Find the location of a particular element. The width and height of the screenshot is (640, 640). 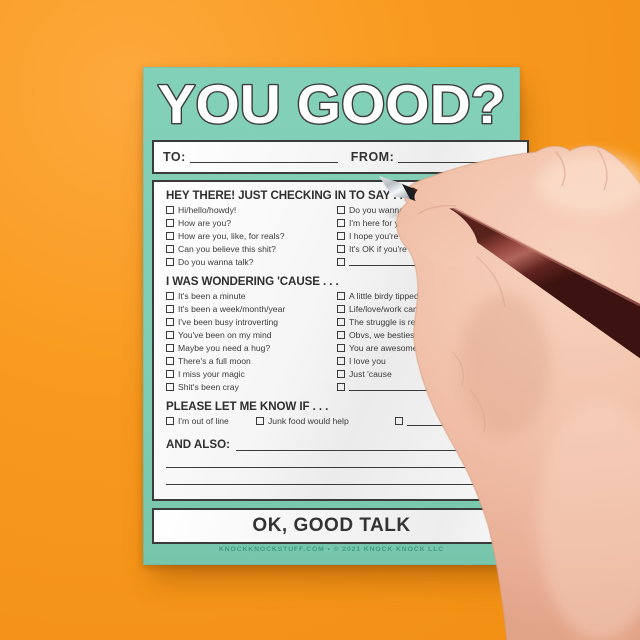

title-text: YOU GOOD? is located at coordinates (332, 104).